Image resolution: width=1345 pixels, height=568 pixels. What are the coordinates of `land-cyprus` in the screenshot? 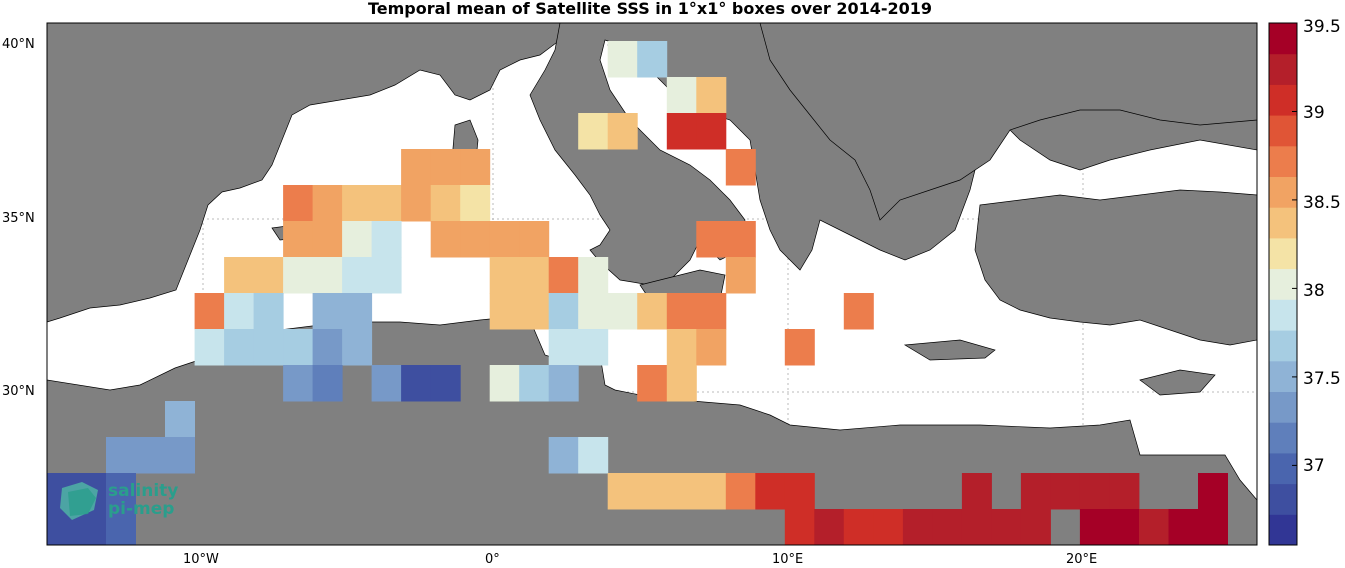 It's located at (1177, 382).